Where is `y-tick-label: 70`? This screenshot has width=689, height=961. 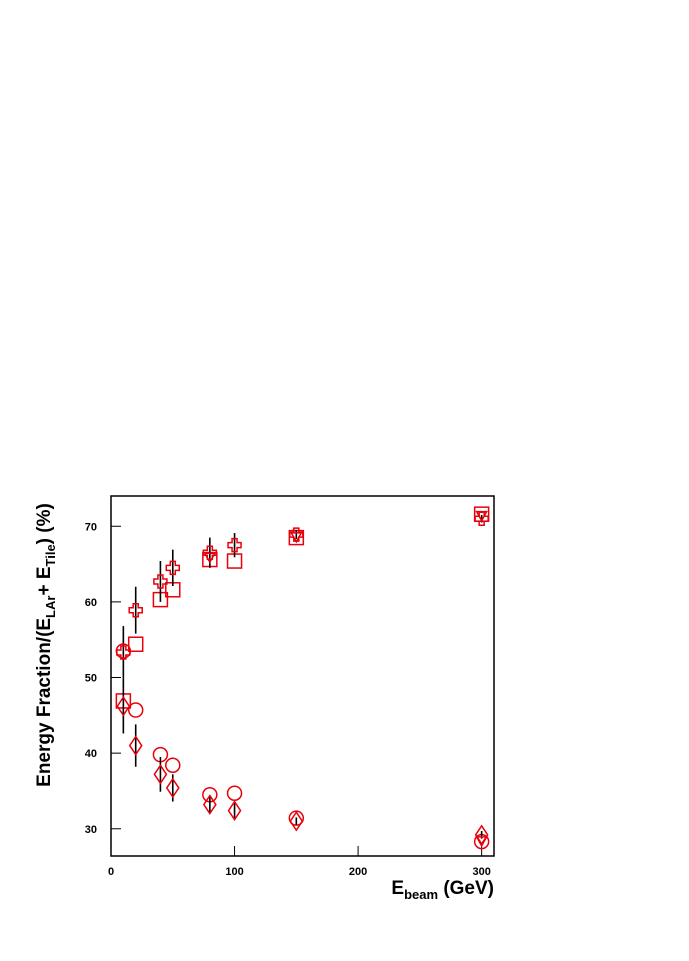
y-tick-label: 70 is located at coordinates (91, 527).